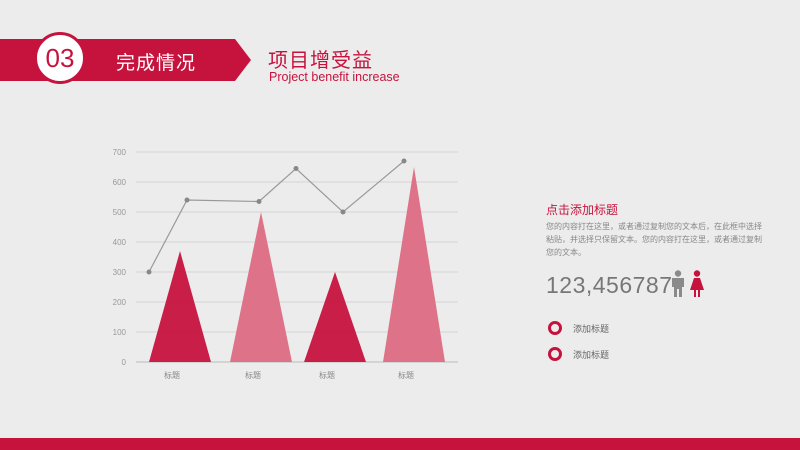  I want to click on page-title: 项目增受益, so click(320, 60).